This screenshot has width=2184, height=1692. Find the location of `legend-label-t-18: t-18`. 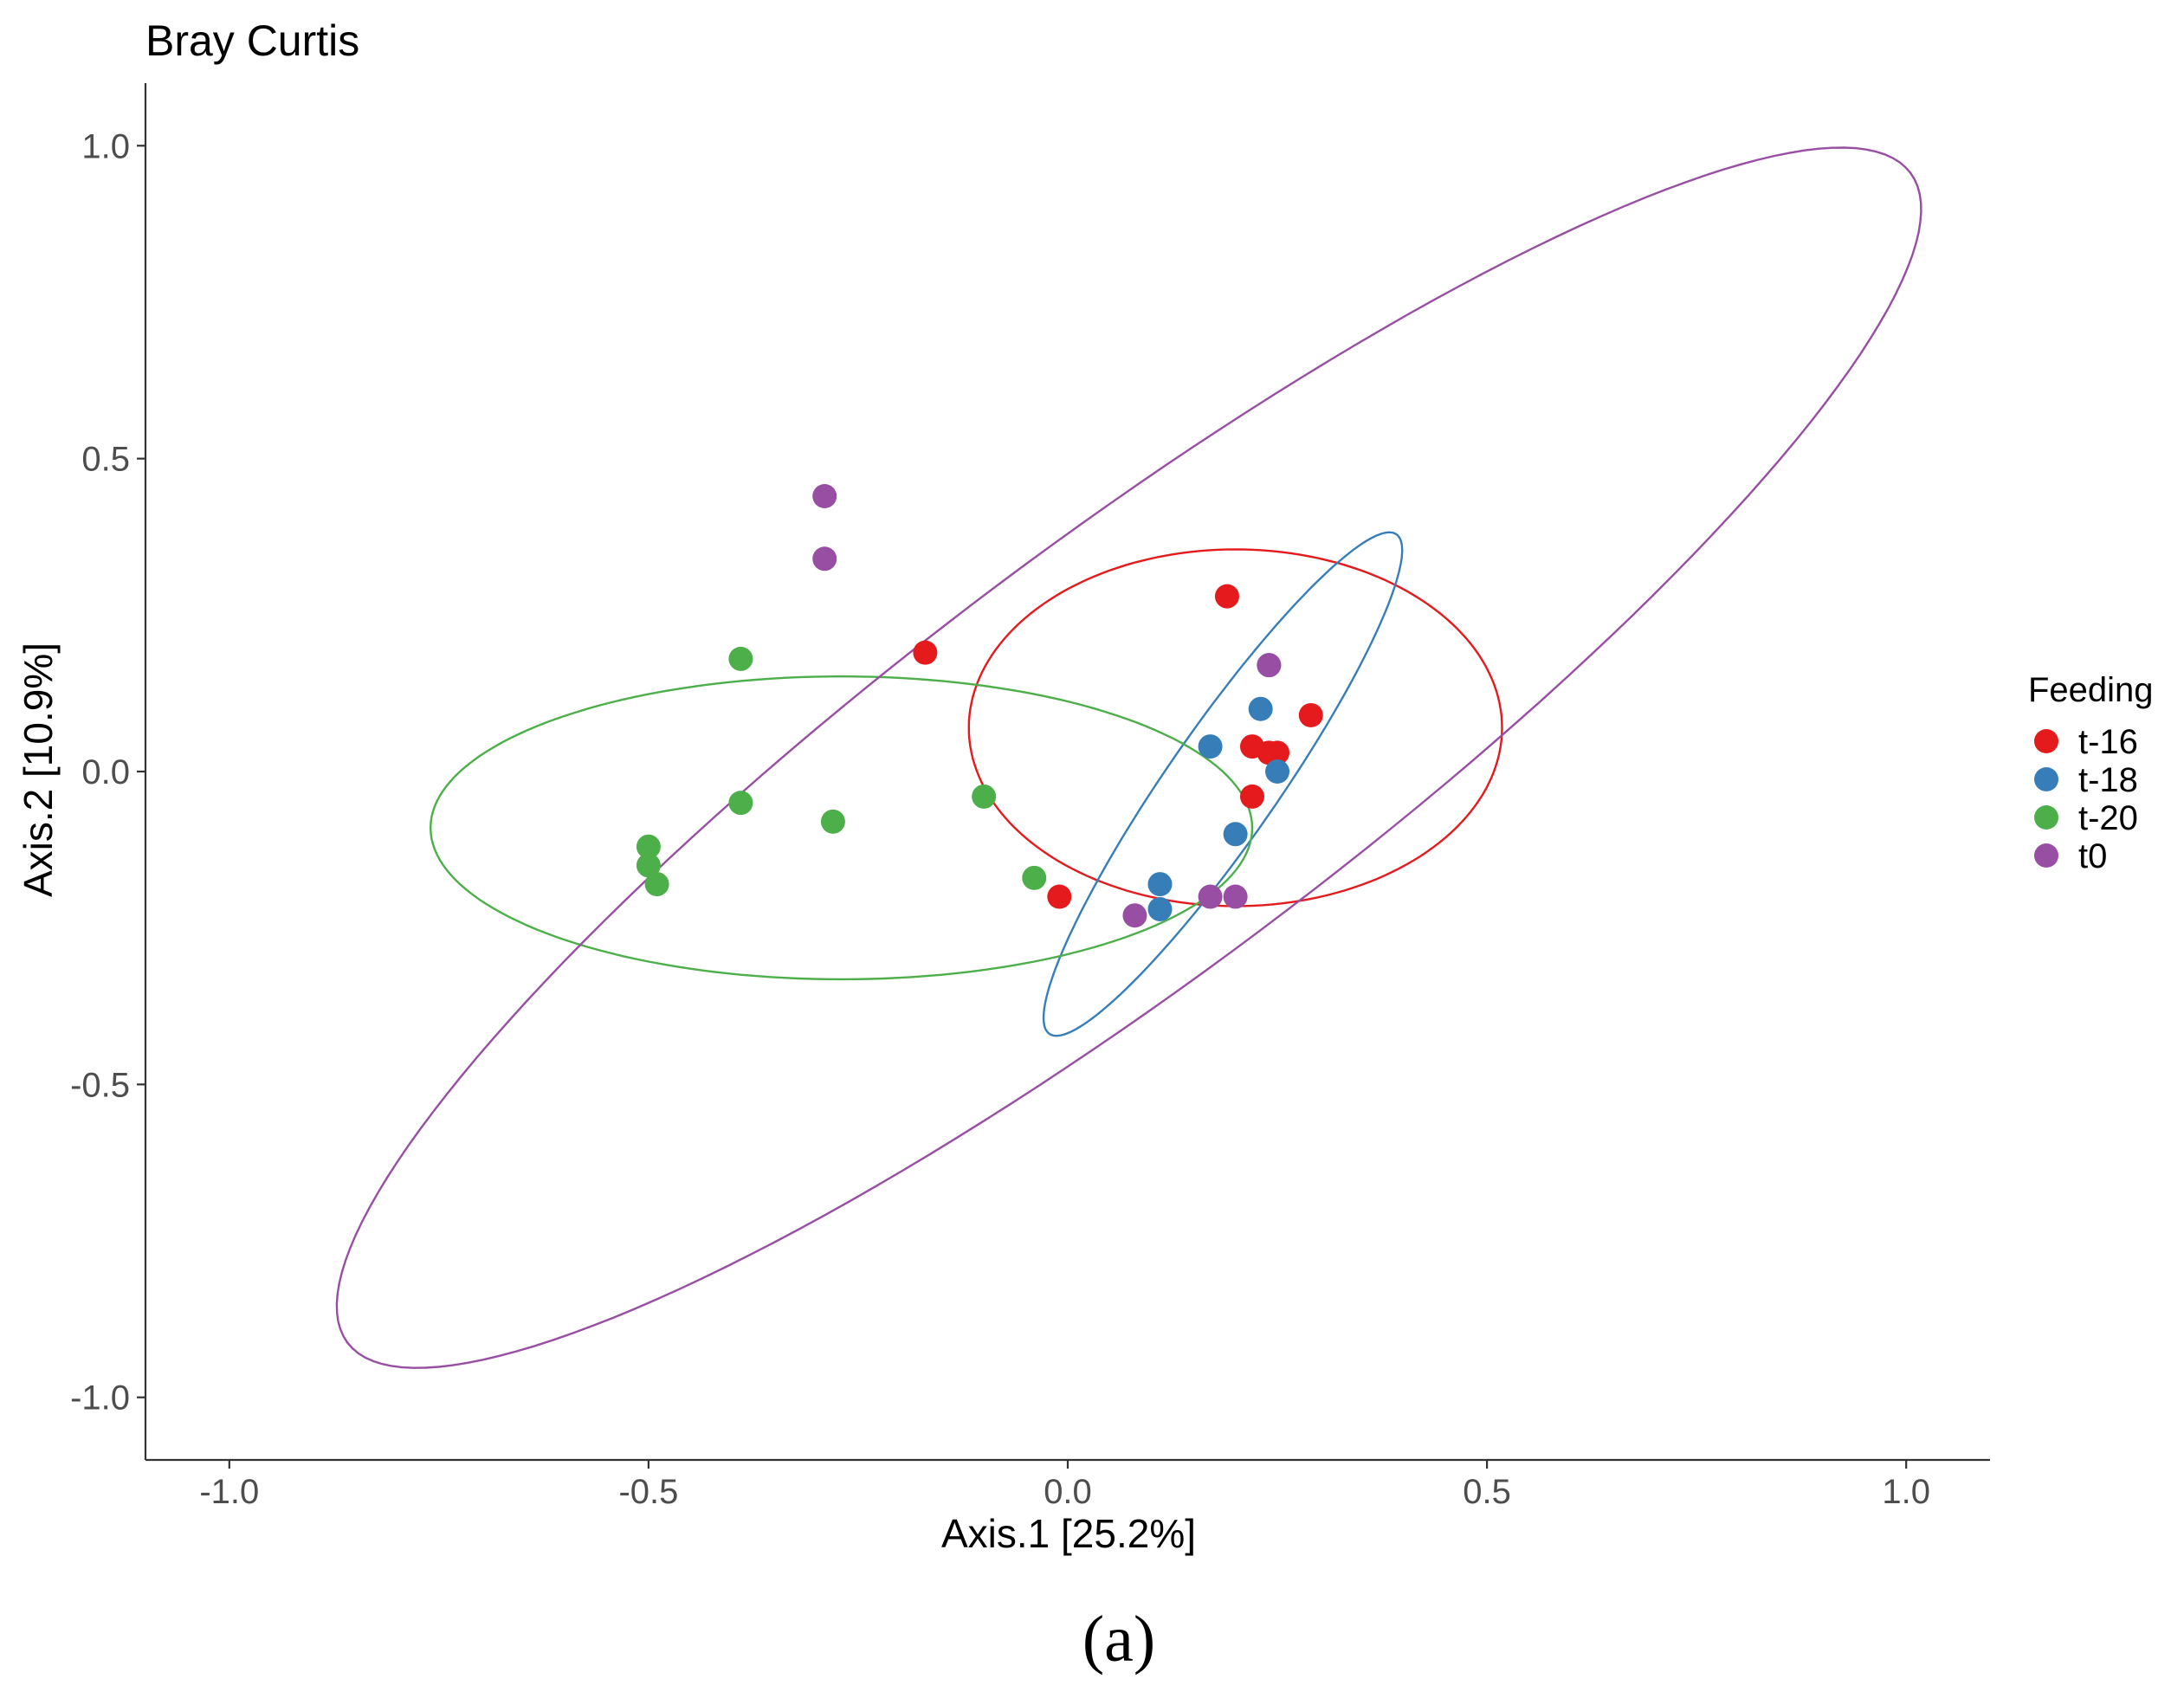

legend-label-t-18: t-18 is located at coordinates (2108, 780).